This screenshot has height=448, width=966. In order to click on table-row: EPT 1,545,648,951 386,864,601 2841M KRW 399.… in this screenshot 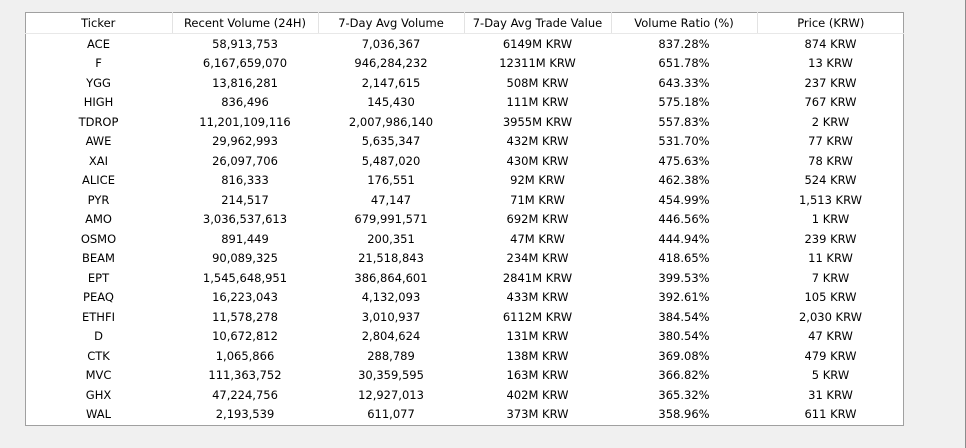, I will do `click(464, 278)`.